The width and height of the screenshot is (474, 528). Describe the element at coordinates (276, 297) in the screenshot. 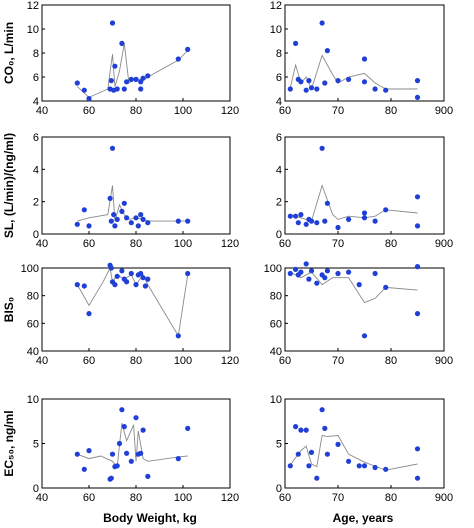

I see `y-tick-label: 80` at that location.